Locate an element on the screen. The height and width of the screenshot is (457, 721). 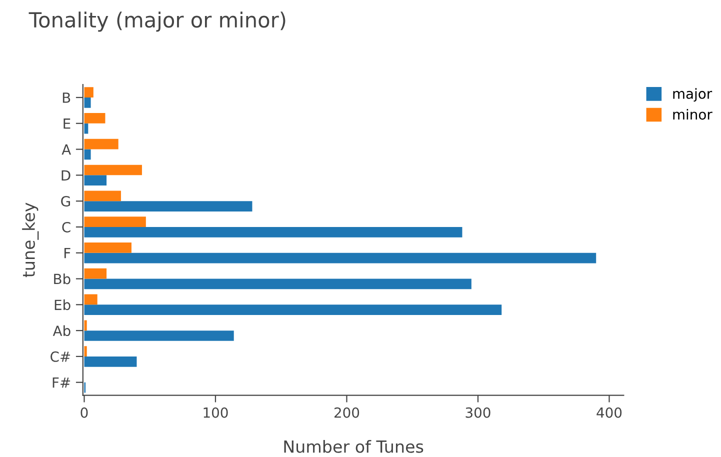
y-tick-label: F# is located at coordinates (61, 383).